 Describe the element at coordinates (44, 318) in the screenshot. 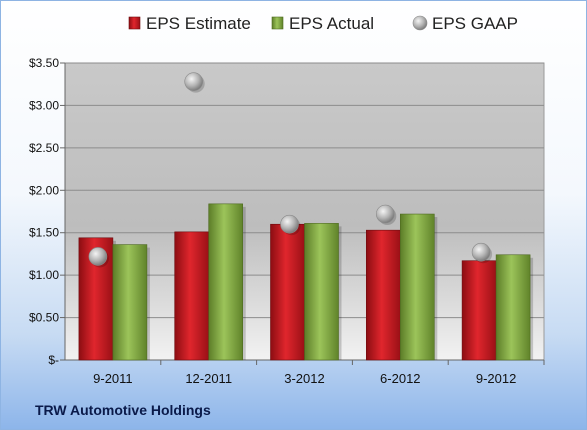

I see `y-tick-label: $0.50` at that location.